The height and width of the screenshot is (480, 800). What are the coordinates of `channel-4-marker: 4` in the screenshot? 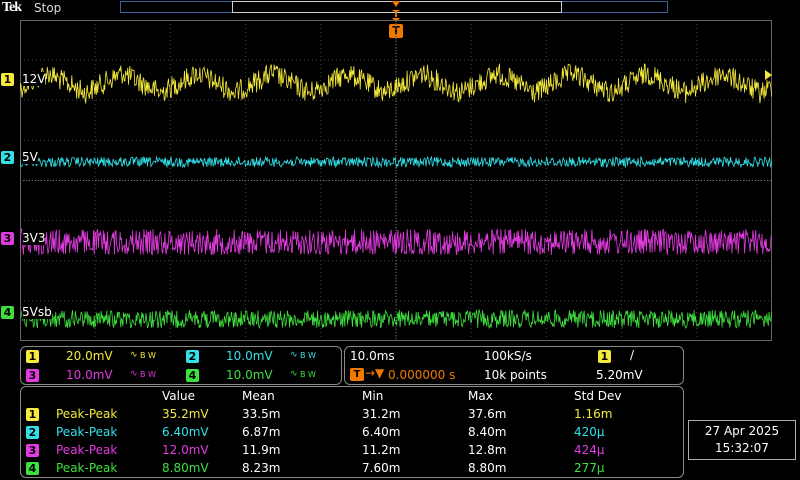 It's located at (7, 312).